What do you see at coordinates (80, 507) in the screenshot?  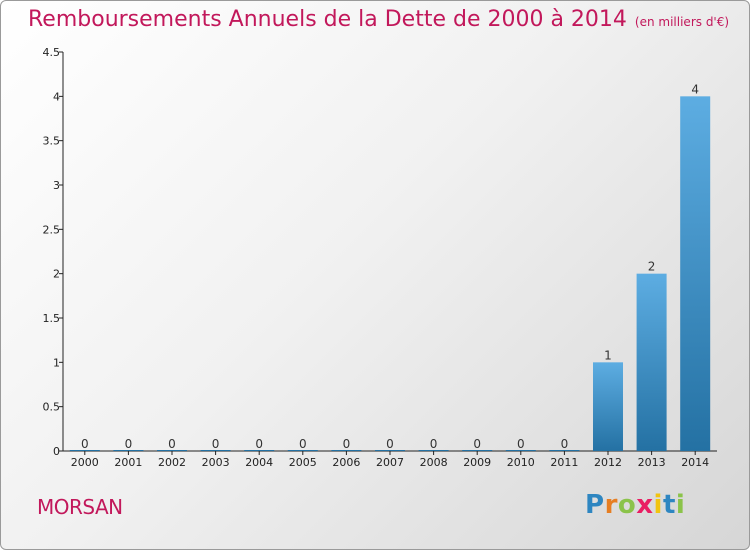 I see `commune-name: MORSAN` at bounding box center [80, 507].